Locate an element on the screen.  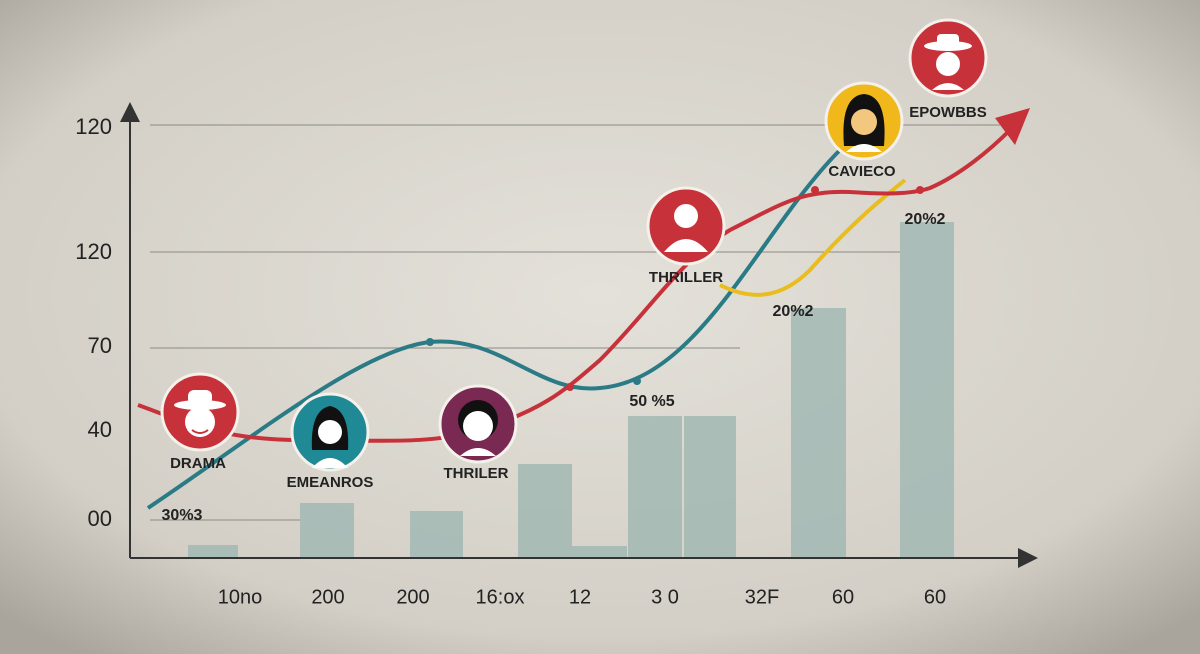
x-tick-label: 12 is located at coordinates (580, 597).